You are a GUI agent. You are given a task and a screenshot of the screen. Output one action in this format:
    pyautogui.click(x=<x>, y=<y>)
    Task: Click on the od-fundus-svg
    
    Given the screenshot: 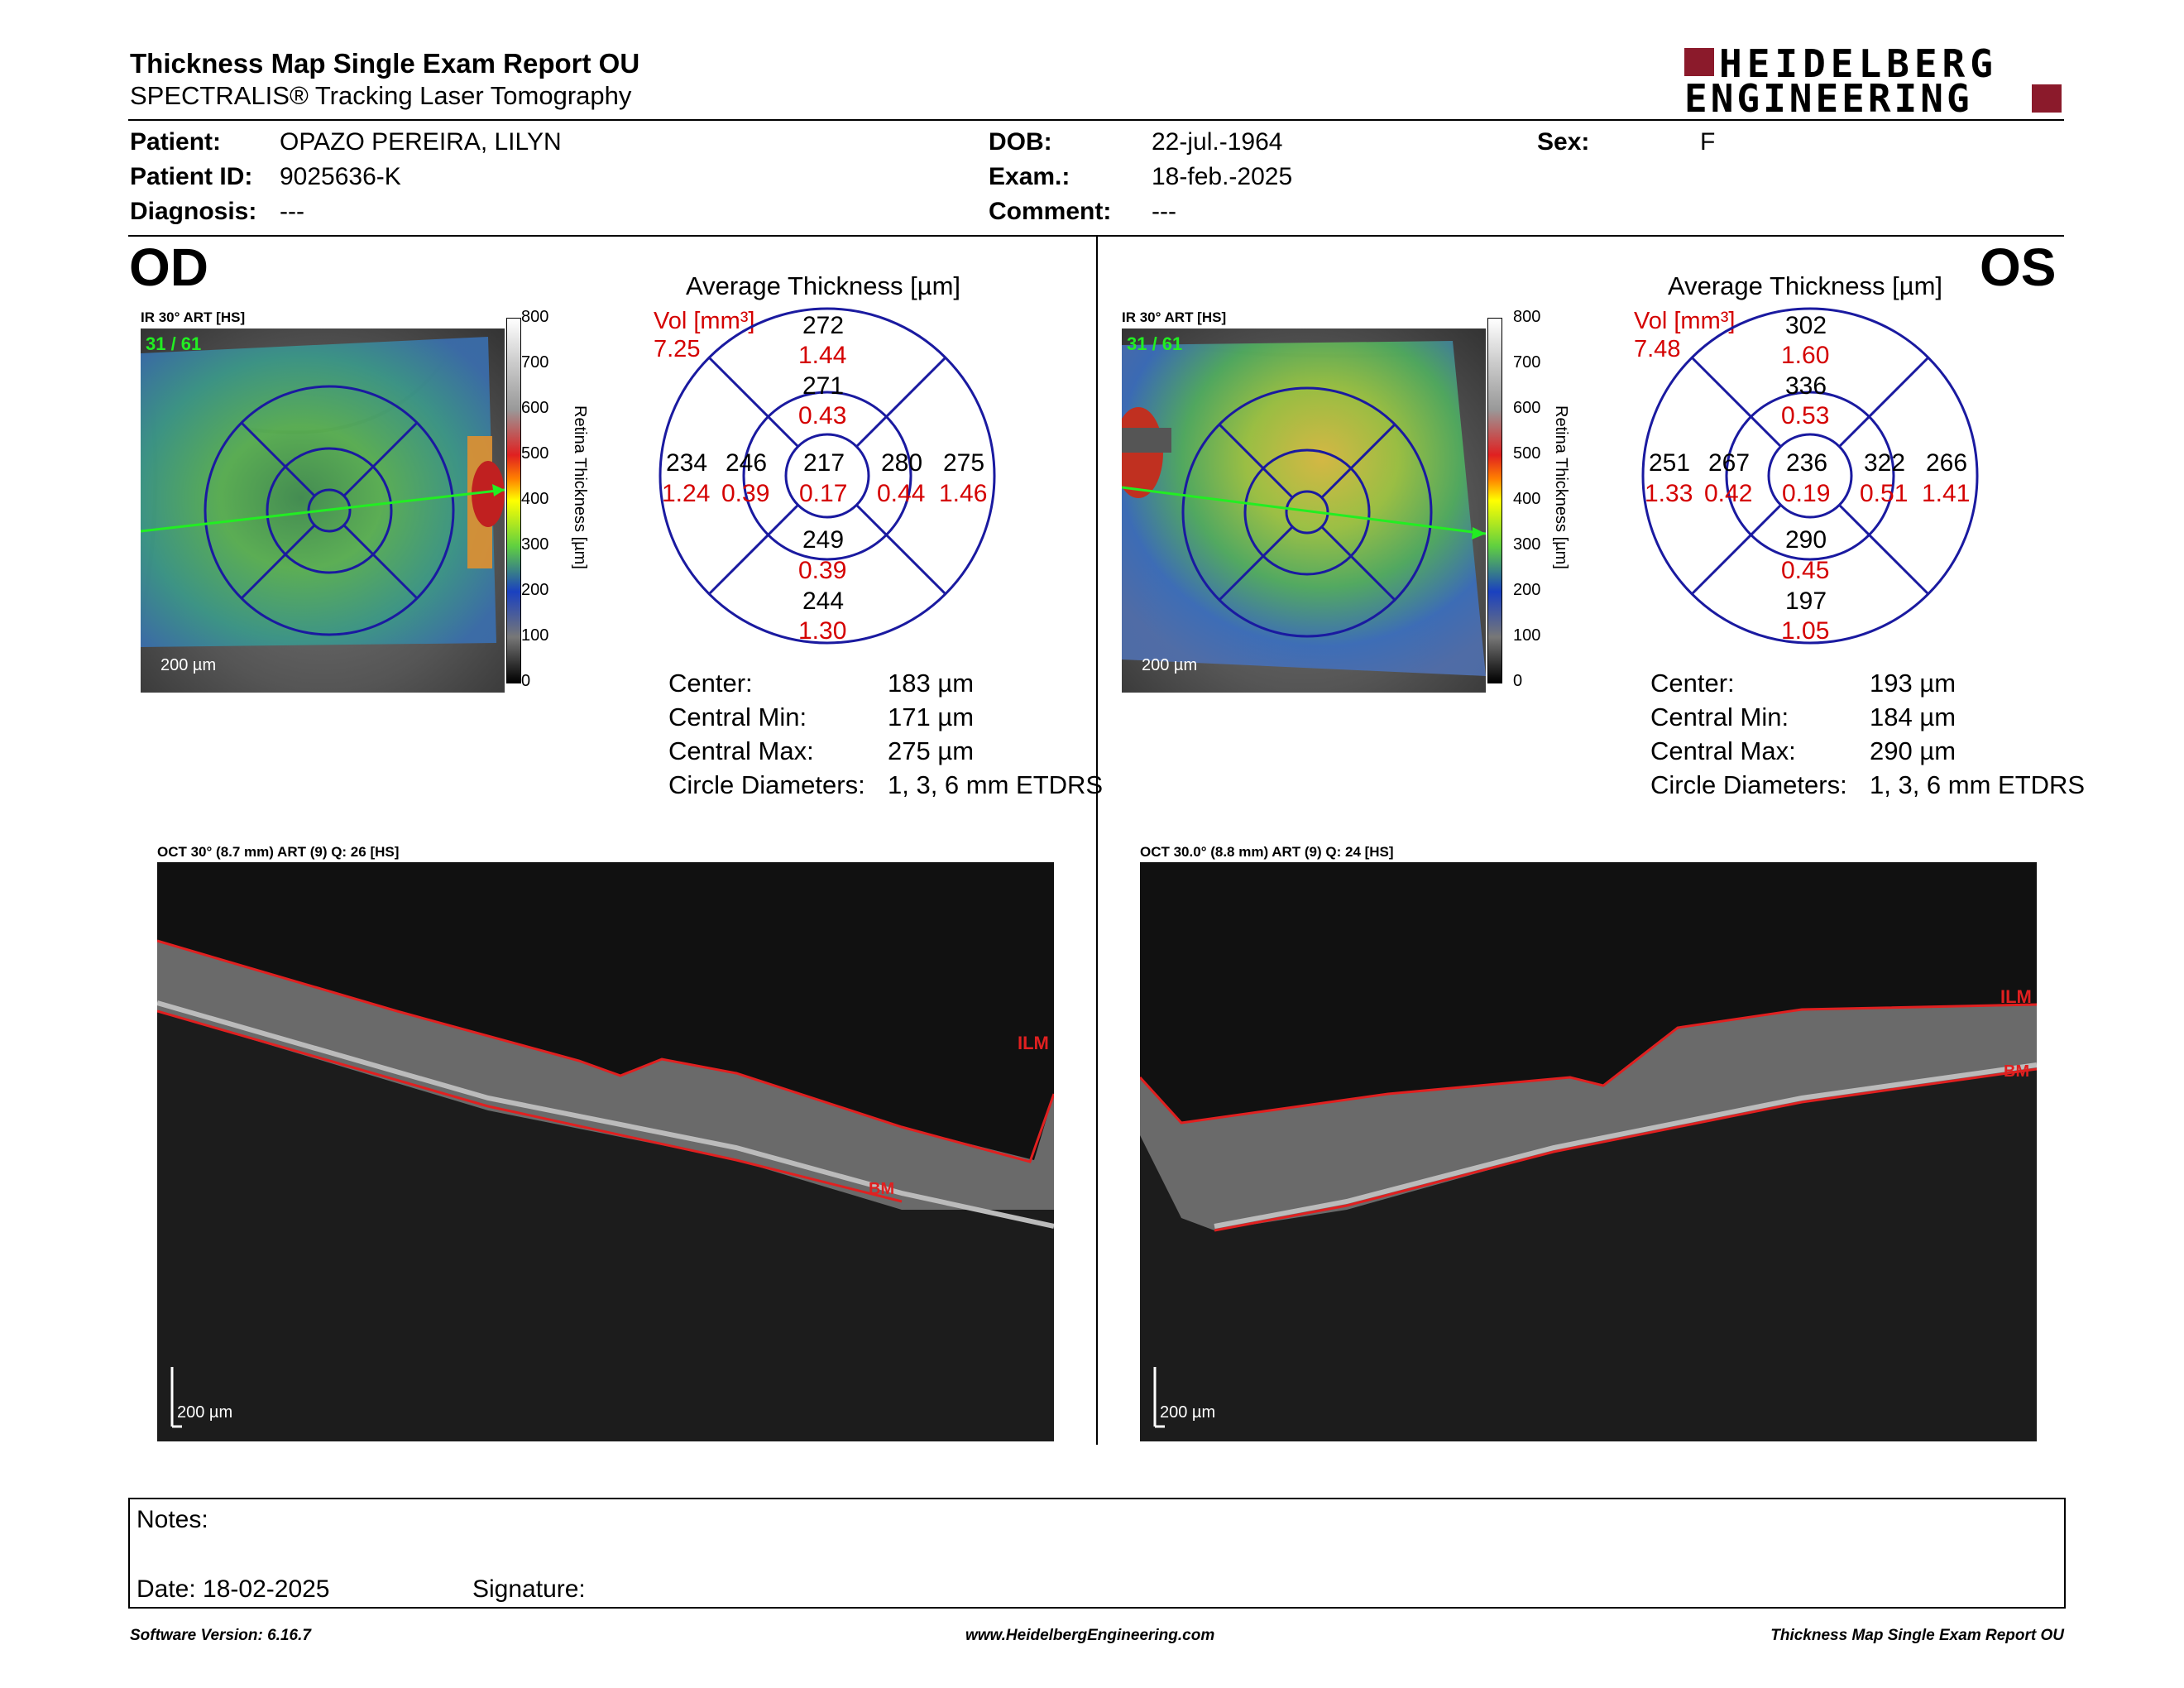 What is the action you would take?
    pyautogui.click(x=323, y=492)
    